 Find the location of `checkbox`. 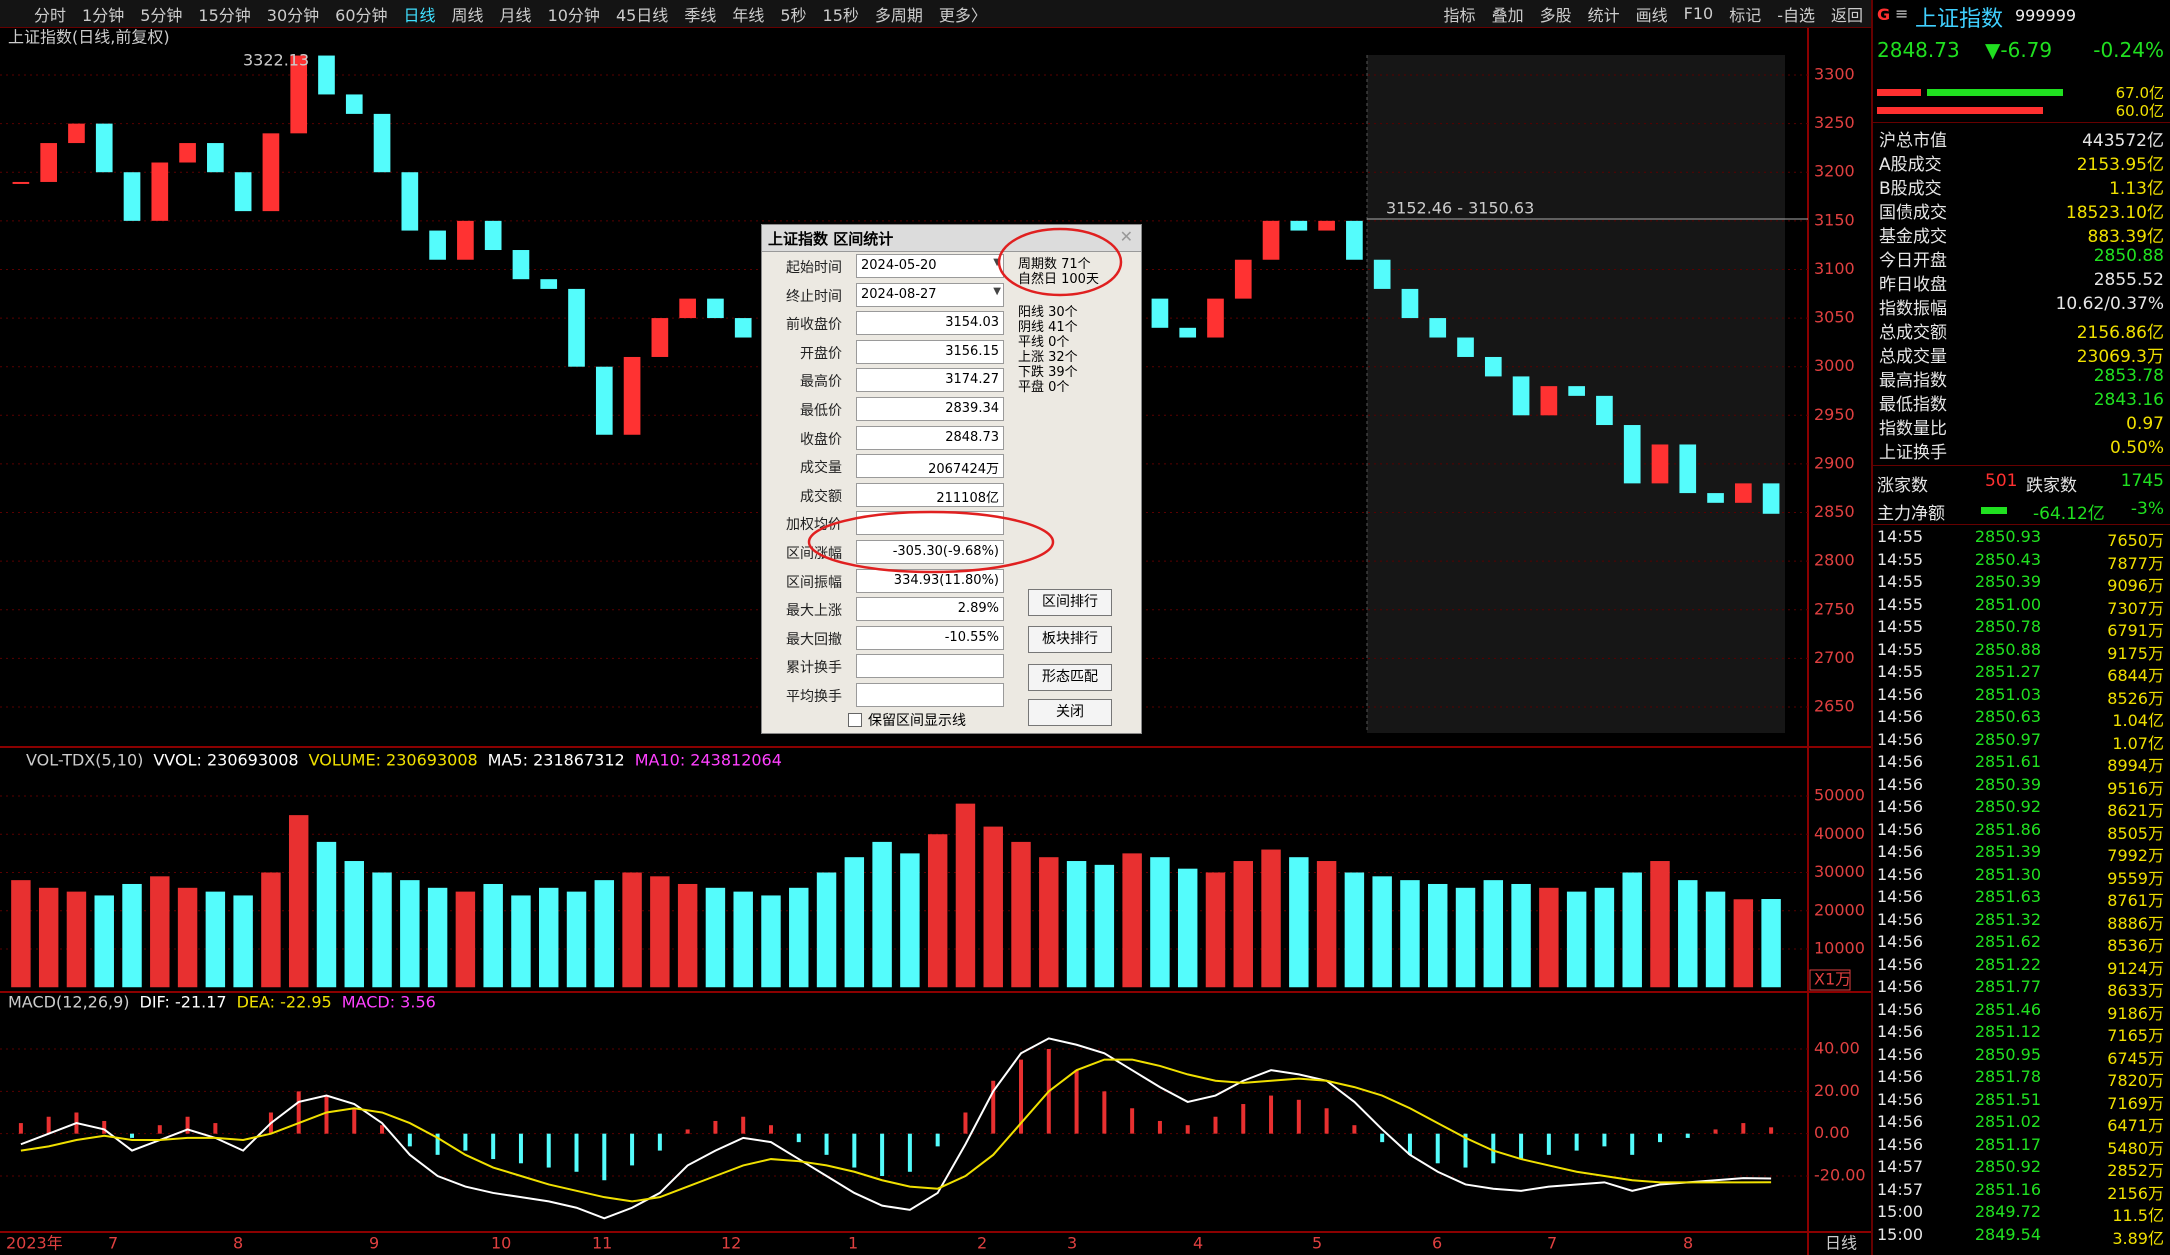

checkbox is located at coordinates (855, 720).